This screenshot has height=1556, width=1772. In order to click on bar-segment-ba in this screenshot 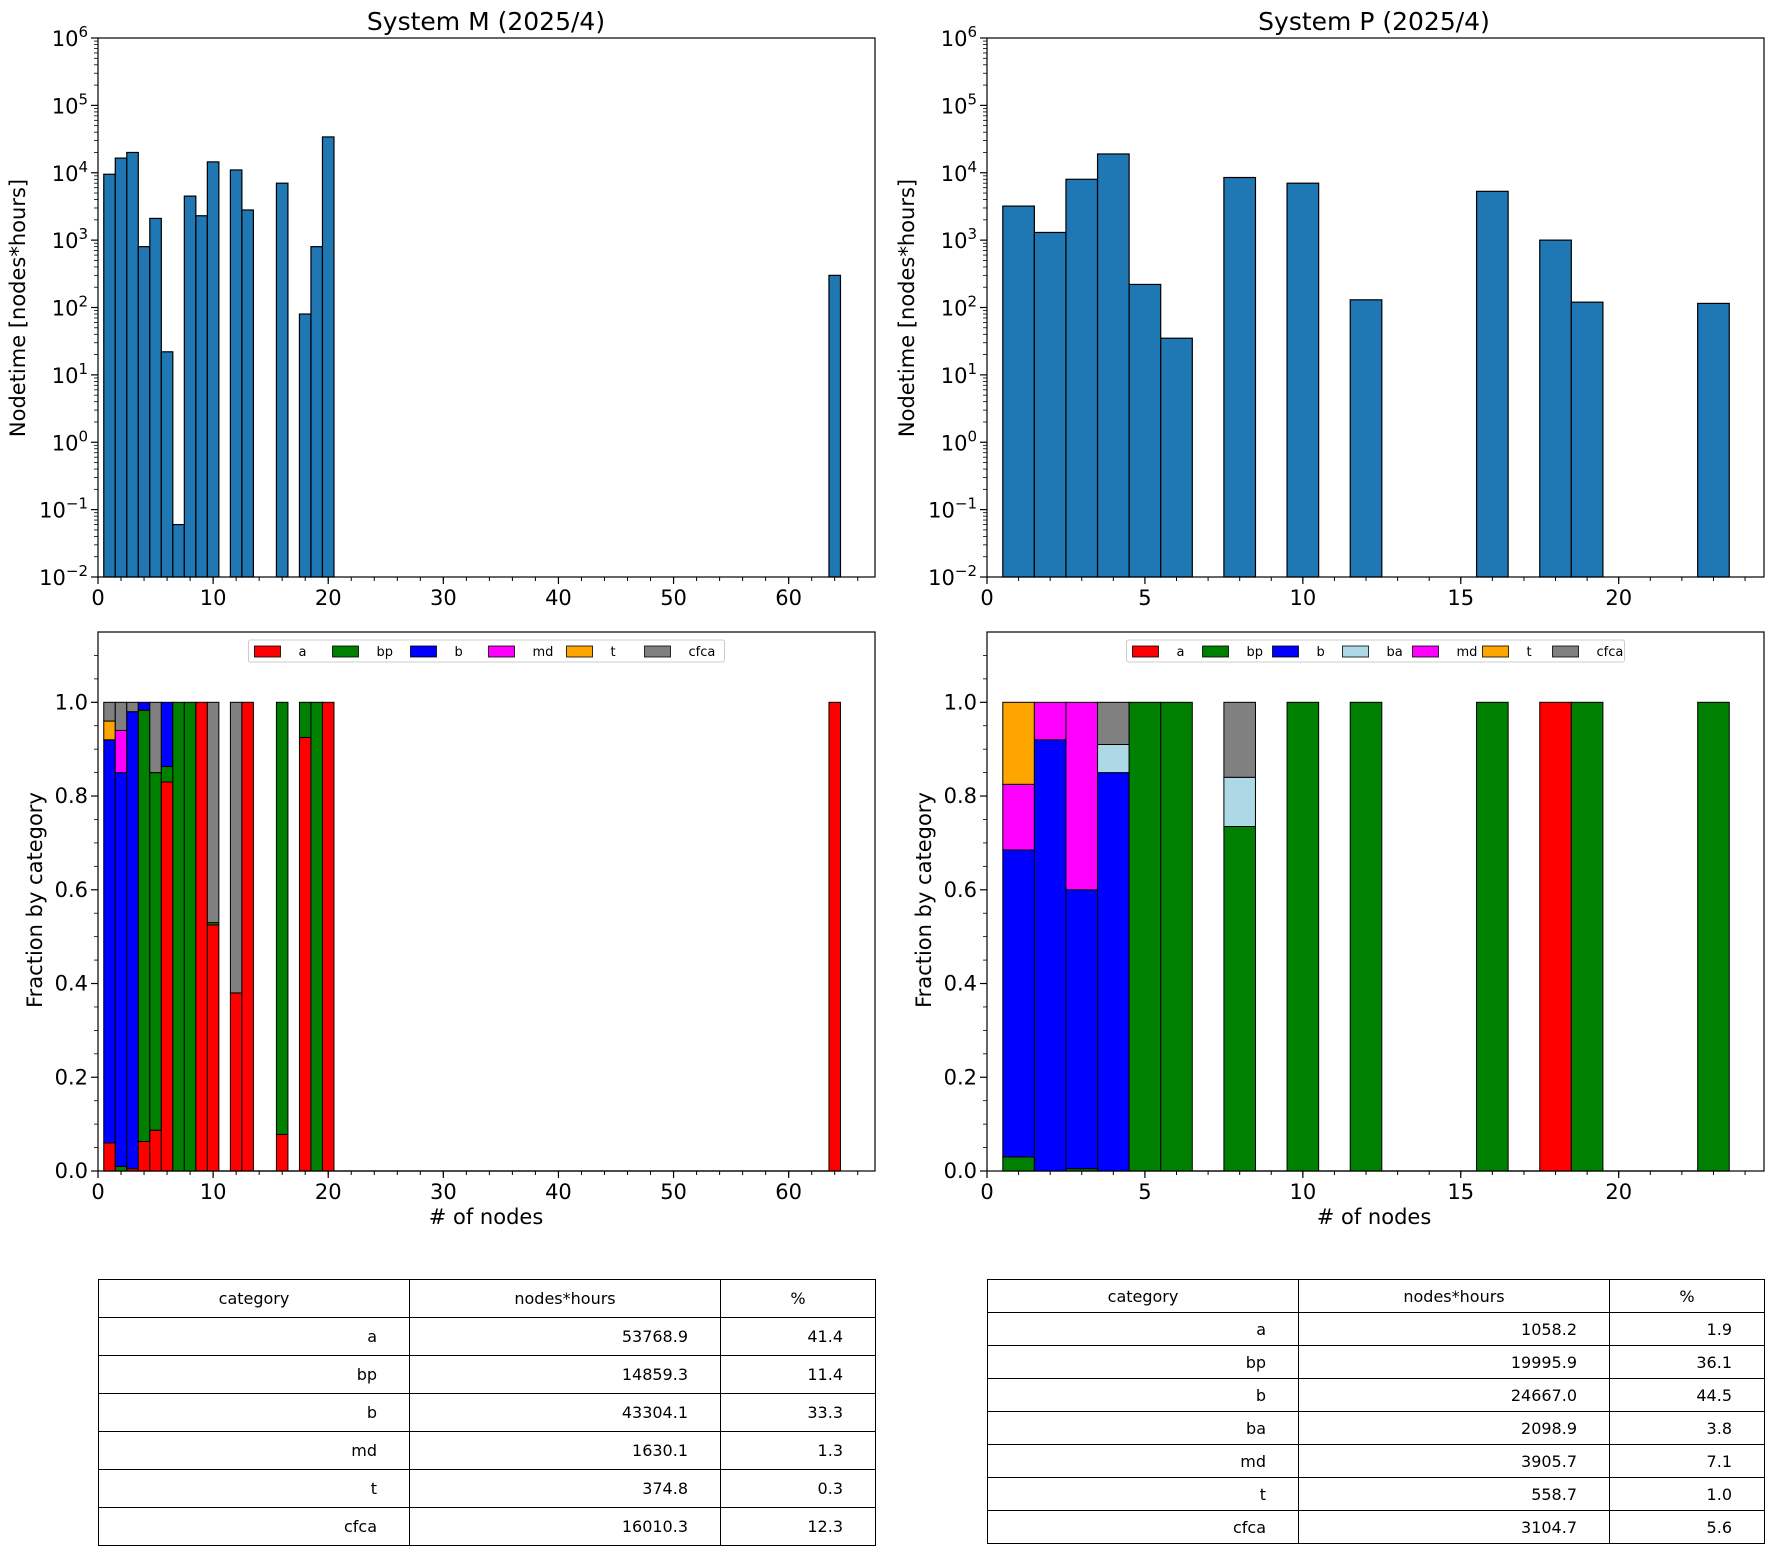, I will do `click(1239, 802)`.